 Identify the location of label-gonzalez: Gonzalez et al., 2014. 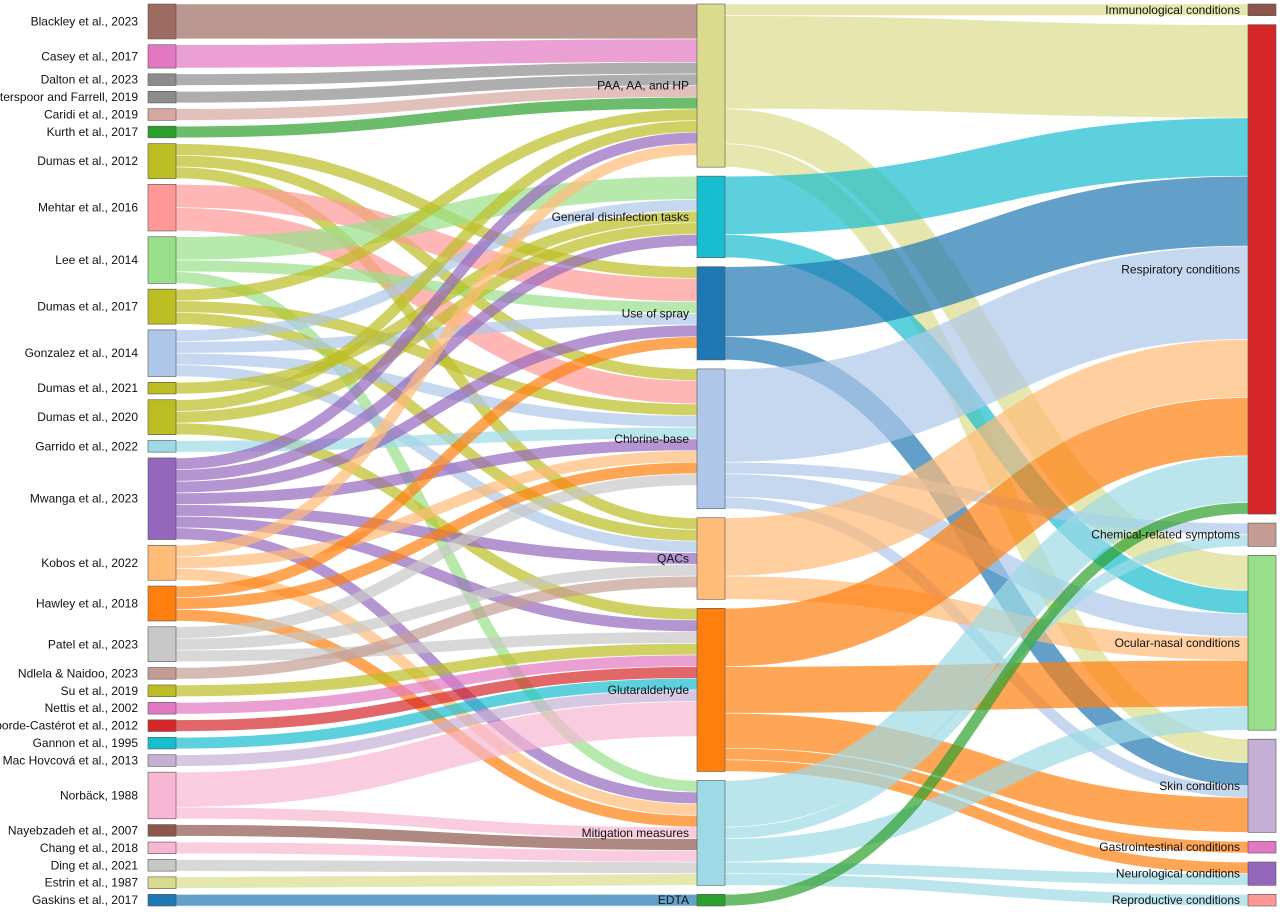
(82, 353).